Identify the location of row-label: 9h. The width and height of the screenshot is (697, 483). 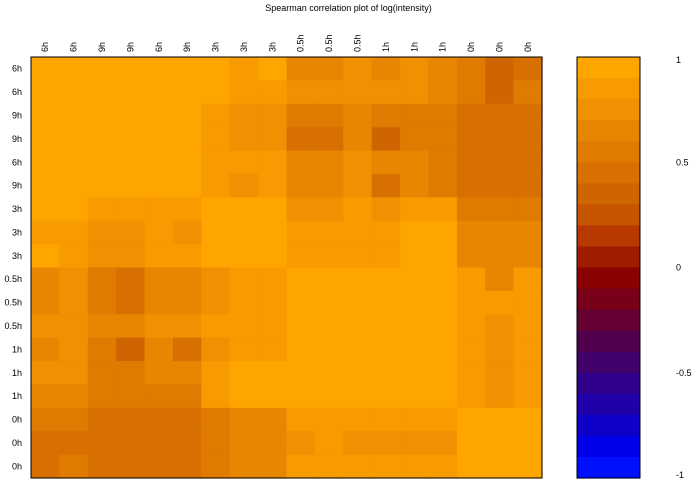
(17, 186).